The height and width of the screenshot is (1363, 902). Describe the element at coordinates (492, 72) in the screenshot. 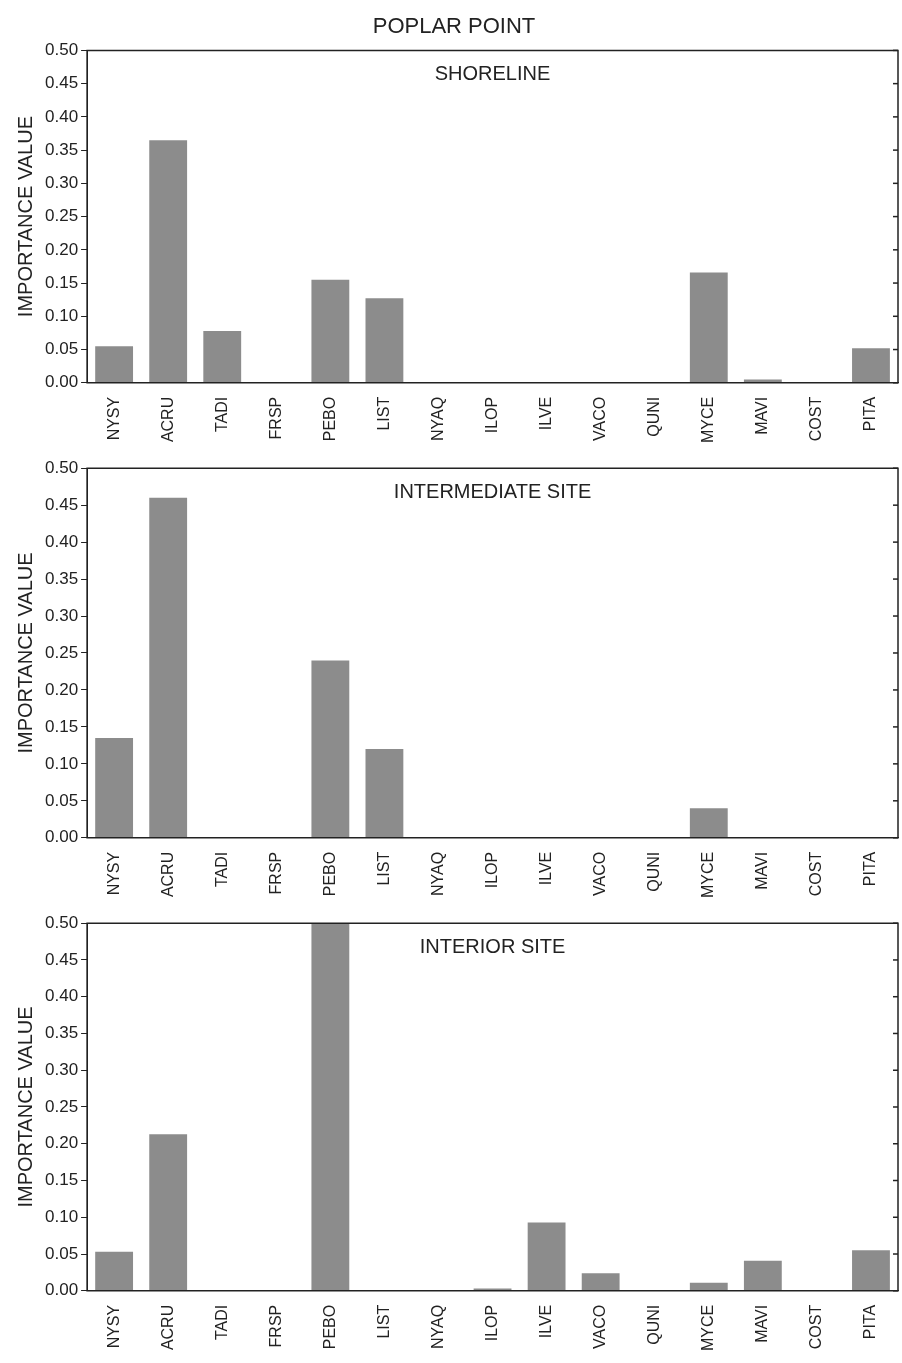

I see `annotation: SHORELINE` at that location.